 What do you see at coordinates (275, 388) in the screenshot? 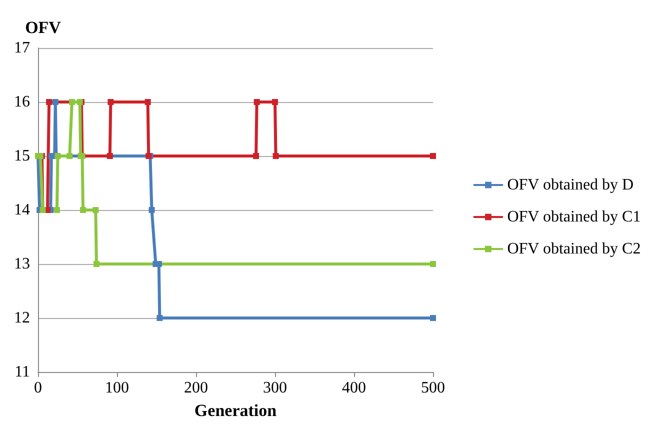
I see `x-tick-label: 300` at bounding box center [275, 388].